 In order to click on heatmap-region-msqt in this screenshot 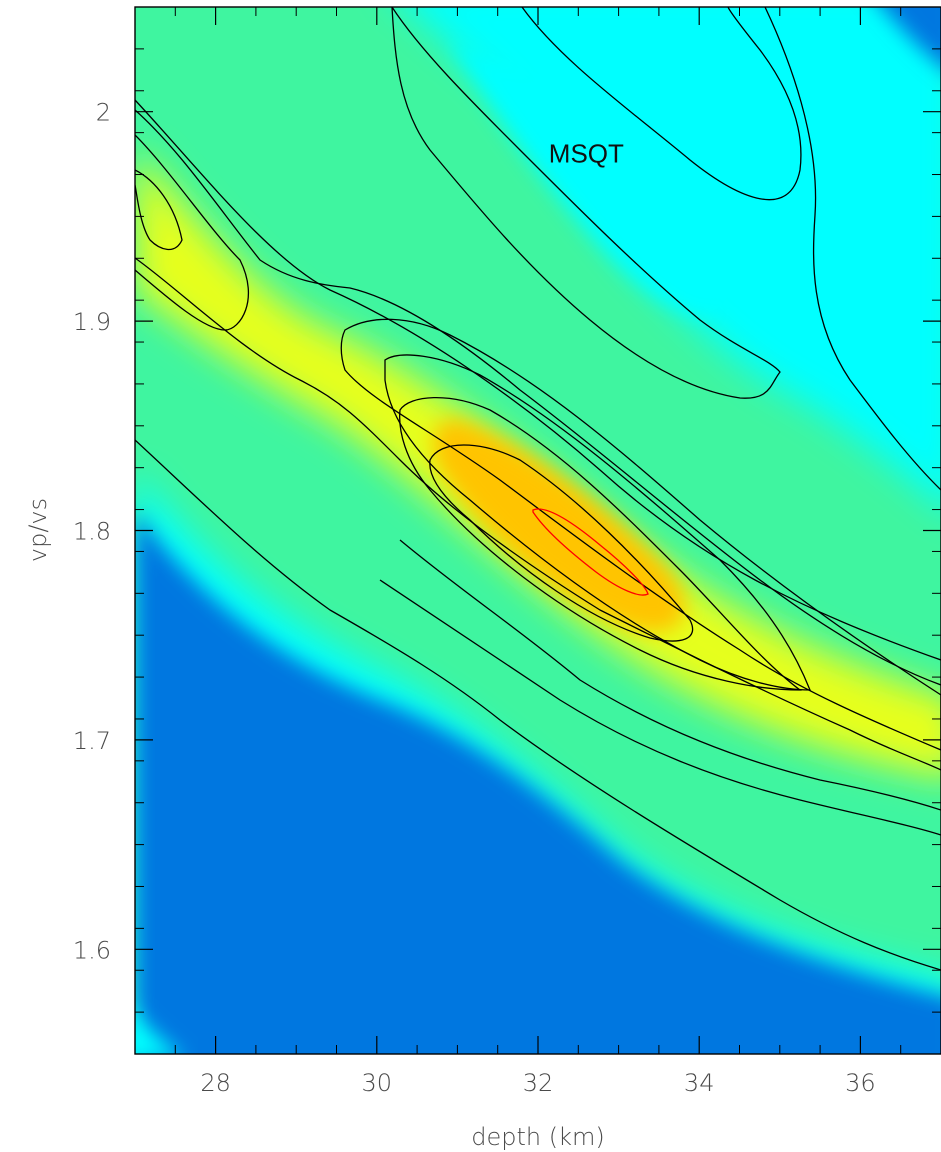, I will do `click(591, 177)`.